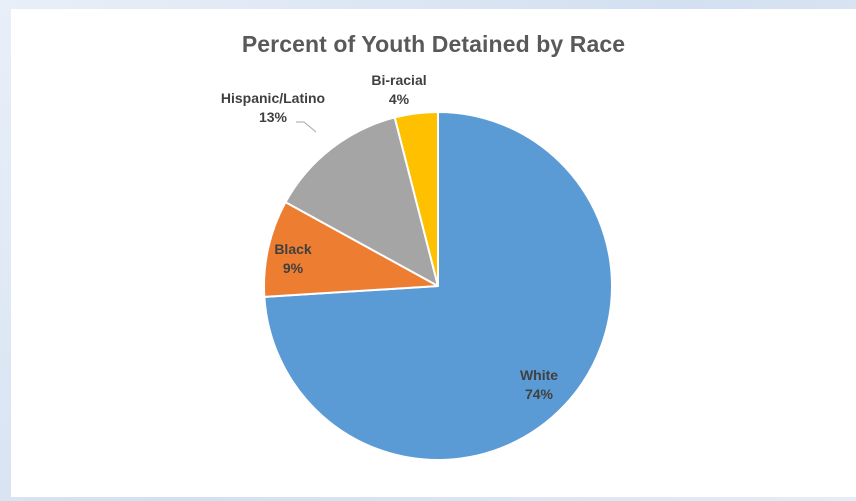 The height and width of the screenshot is (501, 856). What do you see at coordinates (293, 258) in the screenshot?
I see `data-label-black: Black 9%` at bounding box center [293, 258].